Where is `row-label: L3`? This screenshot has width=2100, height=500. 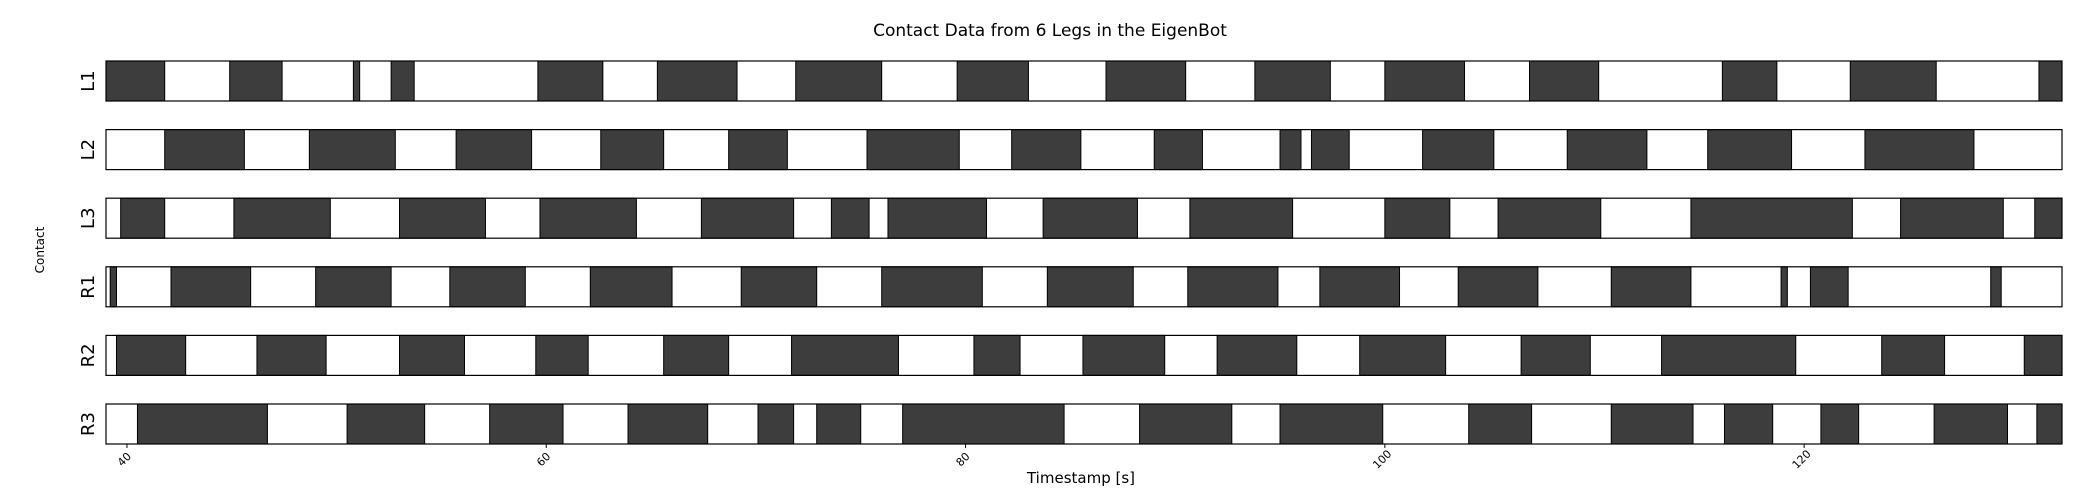
row-label: L3 is located at coordinates (88, 217).